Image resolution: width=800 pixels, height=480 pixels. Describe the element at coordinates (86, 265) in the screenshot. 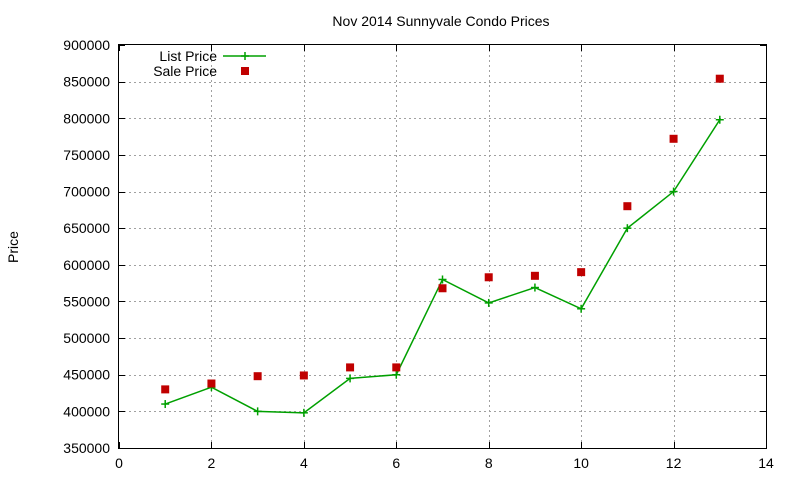

I see `y-tick-label: 600000` at that location.